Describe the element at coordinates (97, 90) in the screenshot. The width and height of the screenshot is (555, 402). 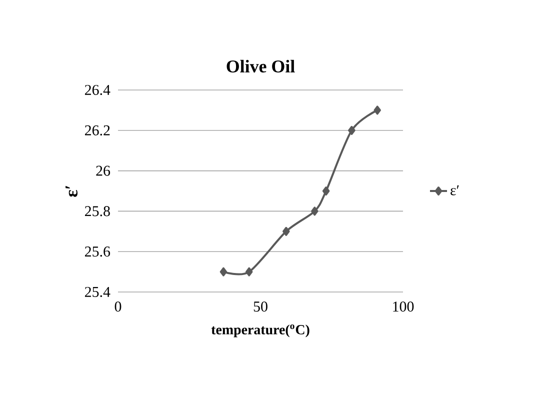
I see `y-tick-label: 26.4` at that location.